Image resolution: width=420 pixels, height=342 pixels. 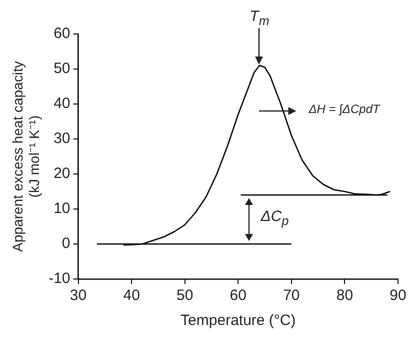 I want to click on annotation: ΔH = ∫ΔCpdT, so click(x=344, y=109).